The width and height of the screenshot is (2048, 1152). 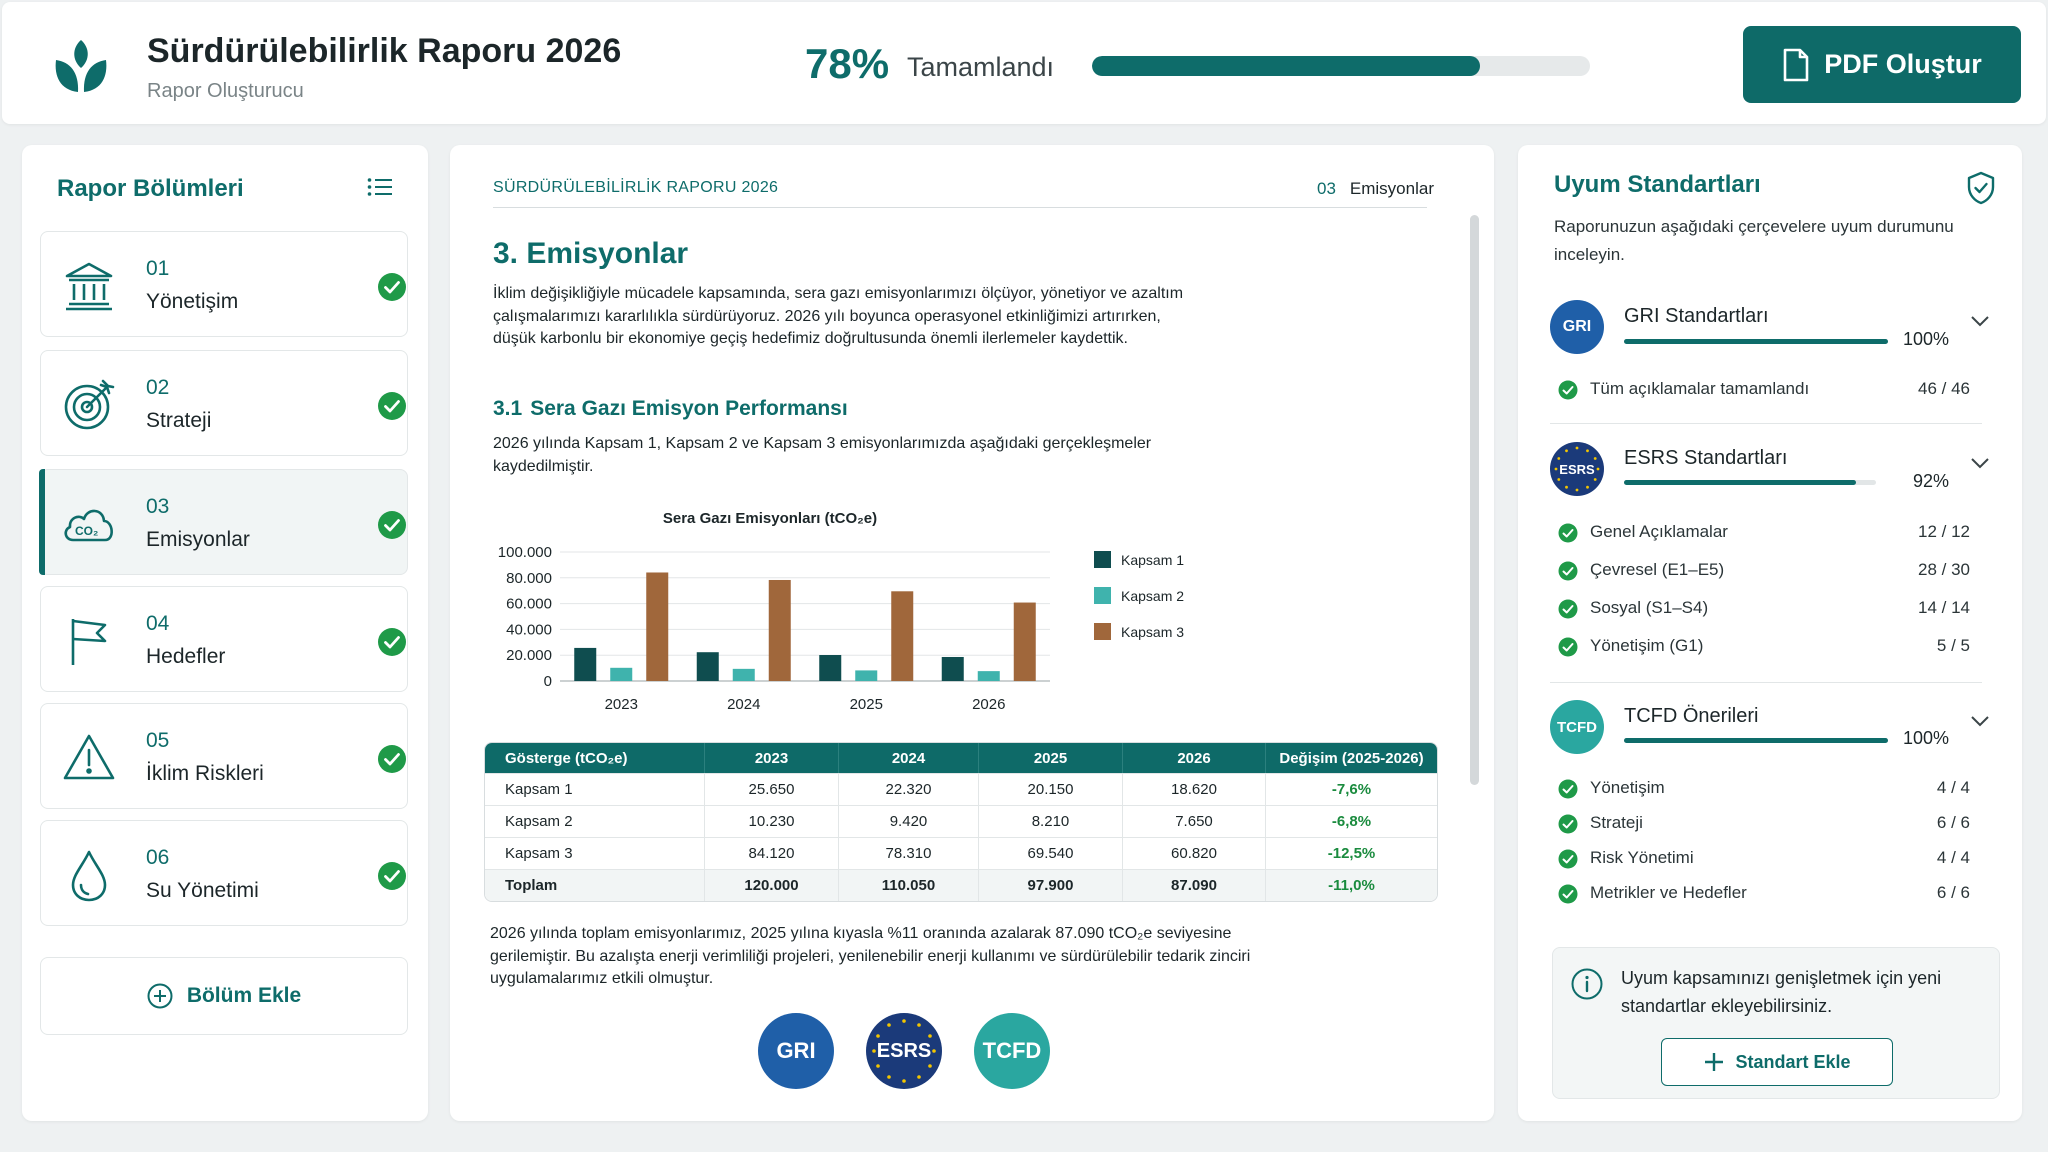 I want to click on section-item-su-yonetimi: 06 Su Yönetimi, so click(x=224, y=873).